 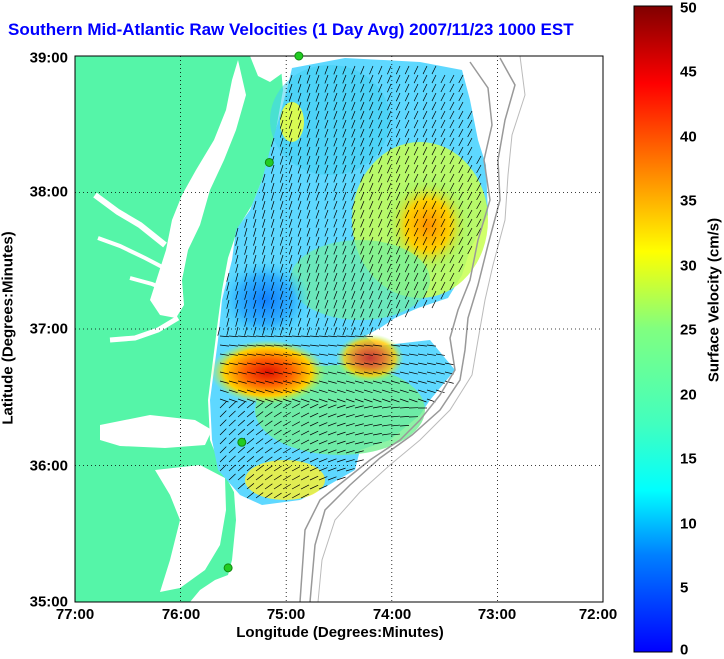 What do you see at coordinates (48, 58) in the screenshot?
I see `y-tick-label: 39:00` at bounding box center [48, 58].